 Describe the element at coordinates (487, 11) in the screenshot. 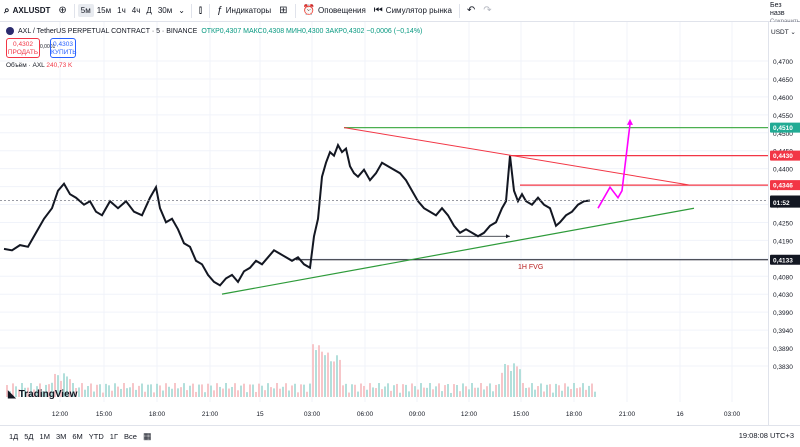

I see `redo-button: ↷` at that location.